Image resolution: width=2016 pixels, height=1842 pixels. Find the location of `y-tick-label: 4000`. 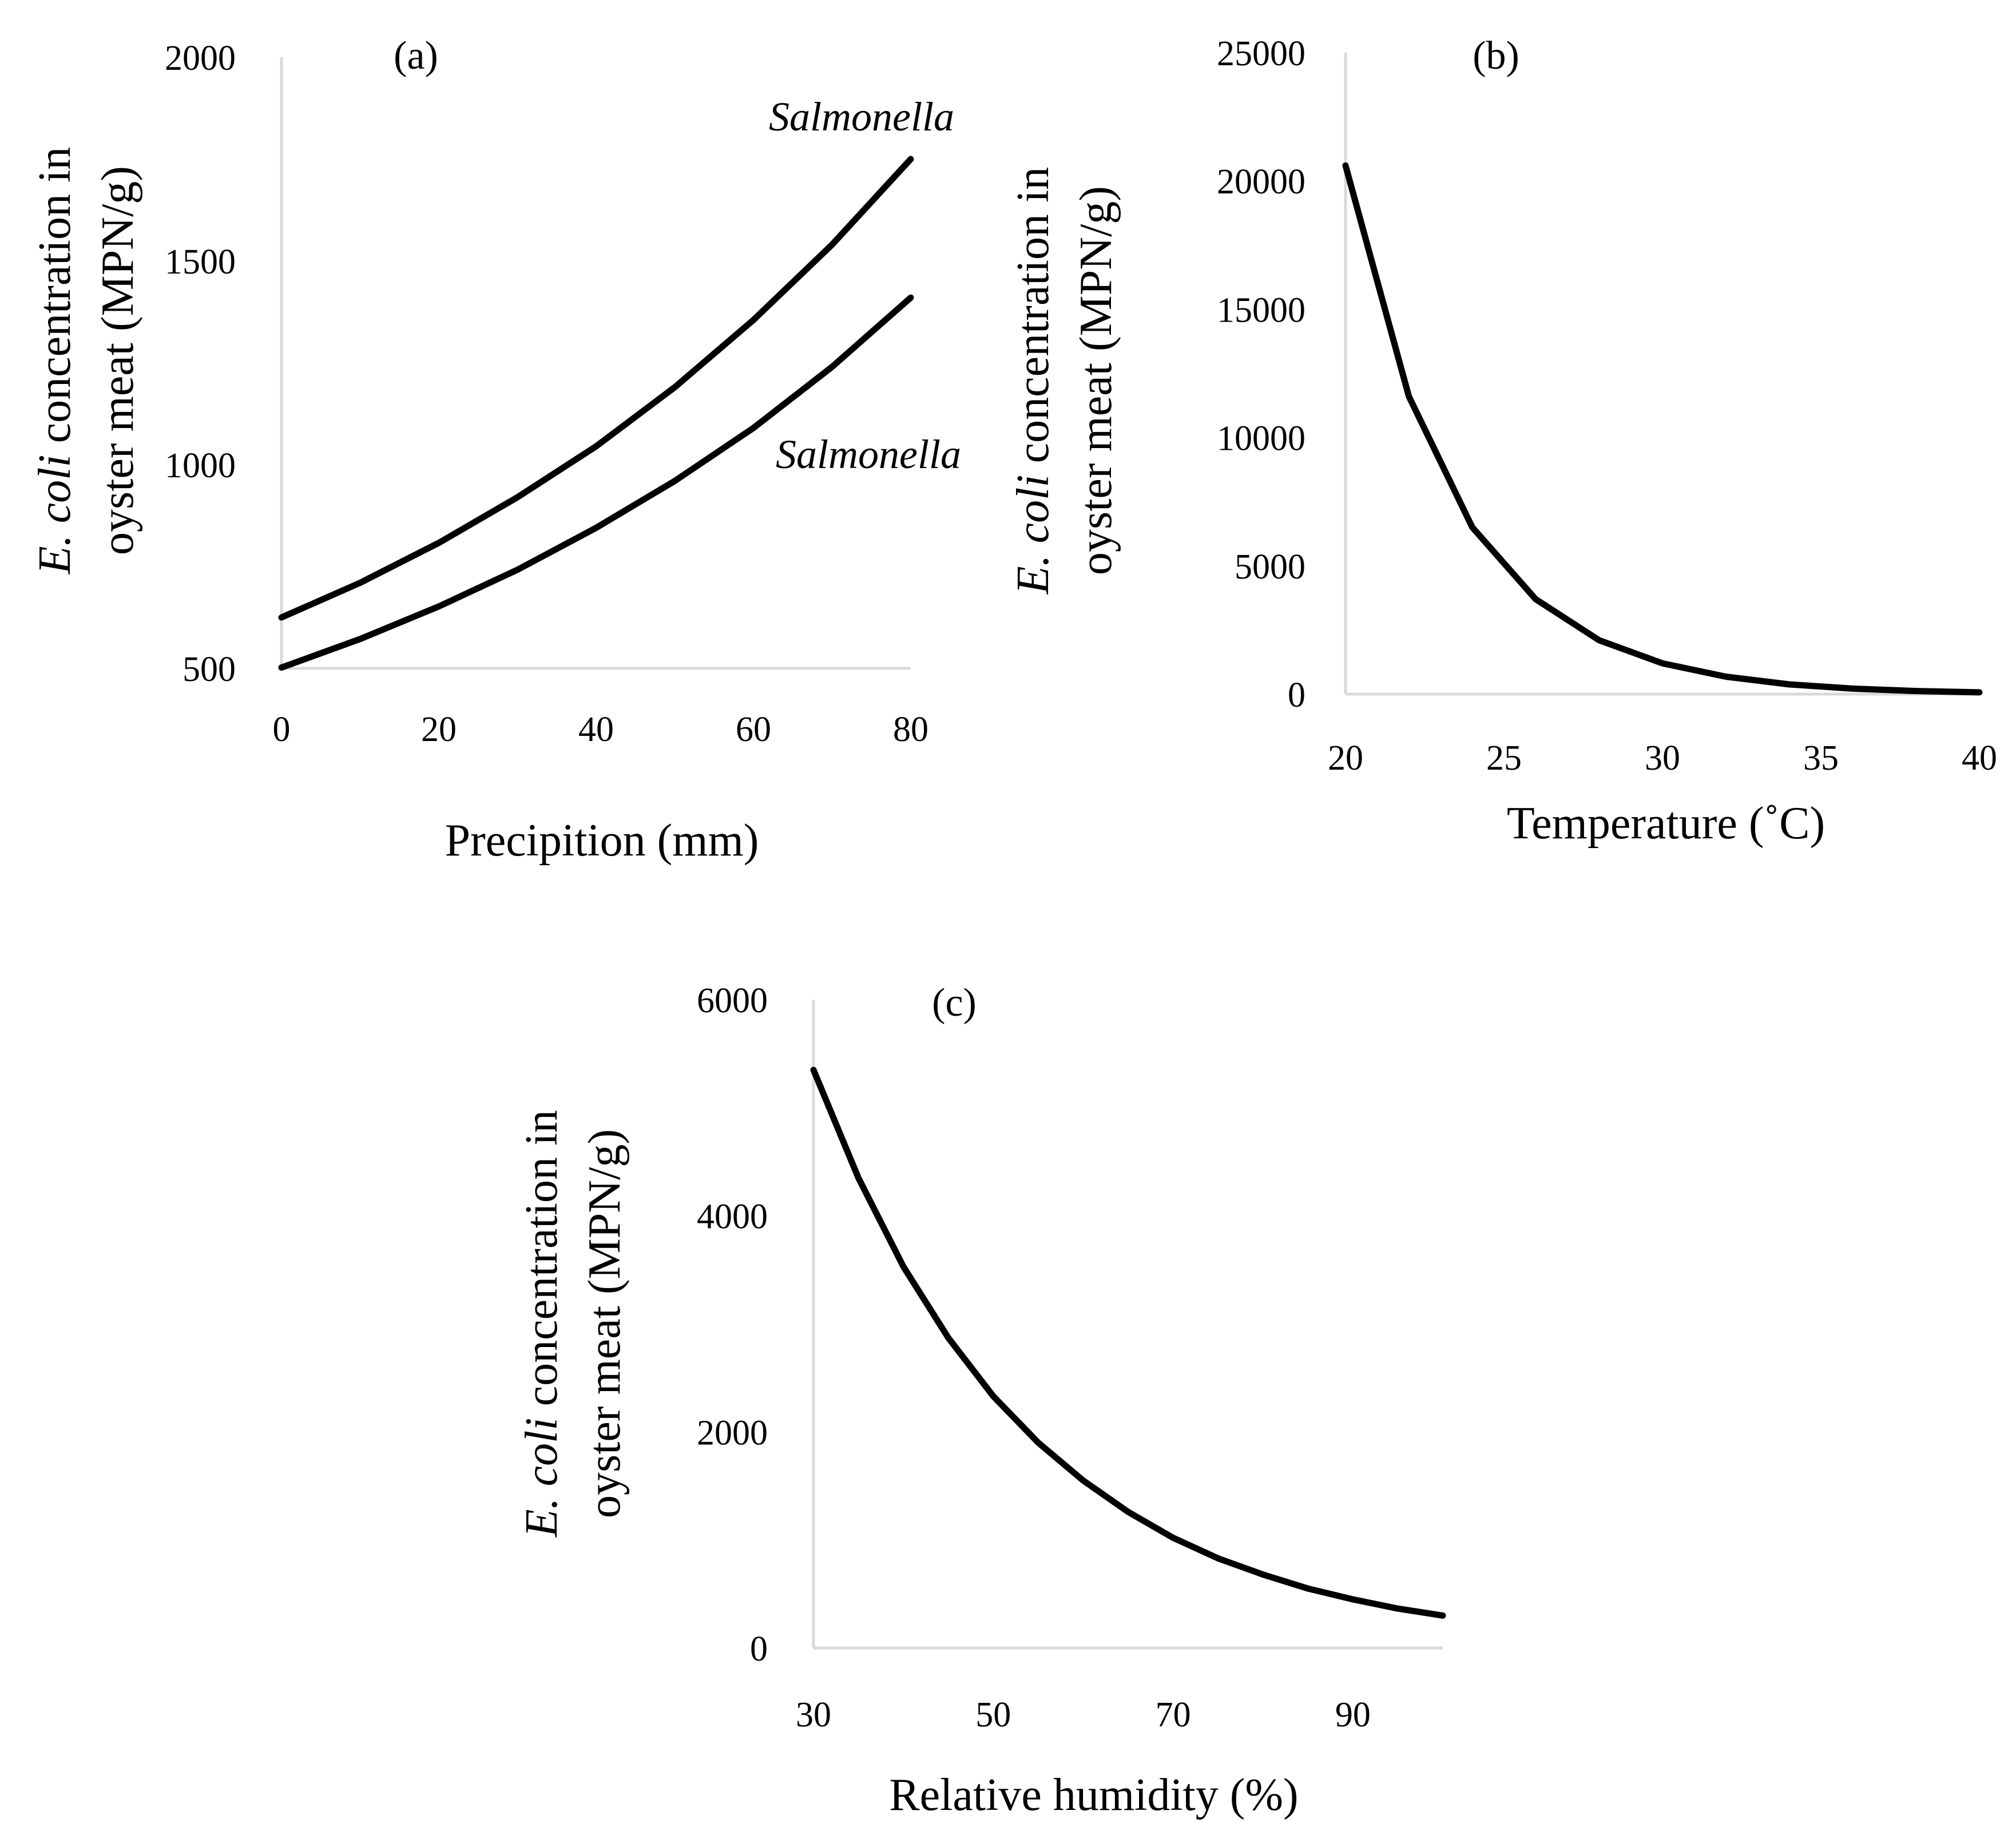

y-tick-label: 4000 is located at coordinates (732, 1217).